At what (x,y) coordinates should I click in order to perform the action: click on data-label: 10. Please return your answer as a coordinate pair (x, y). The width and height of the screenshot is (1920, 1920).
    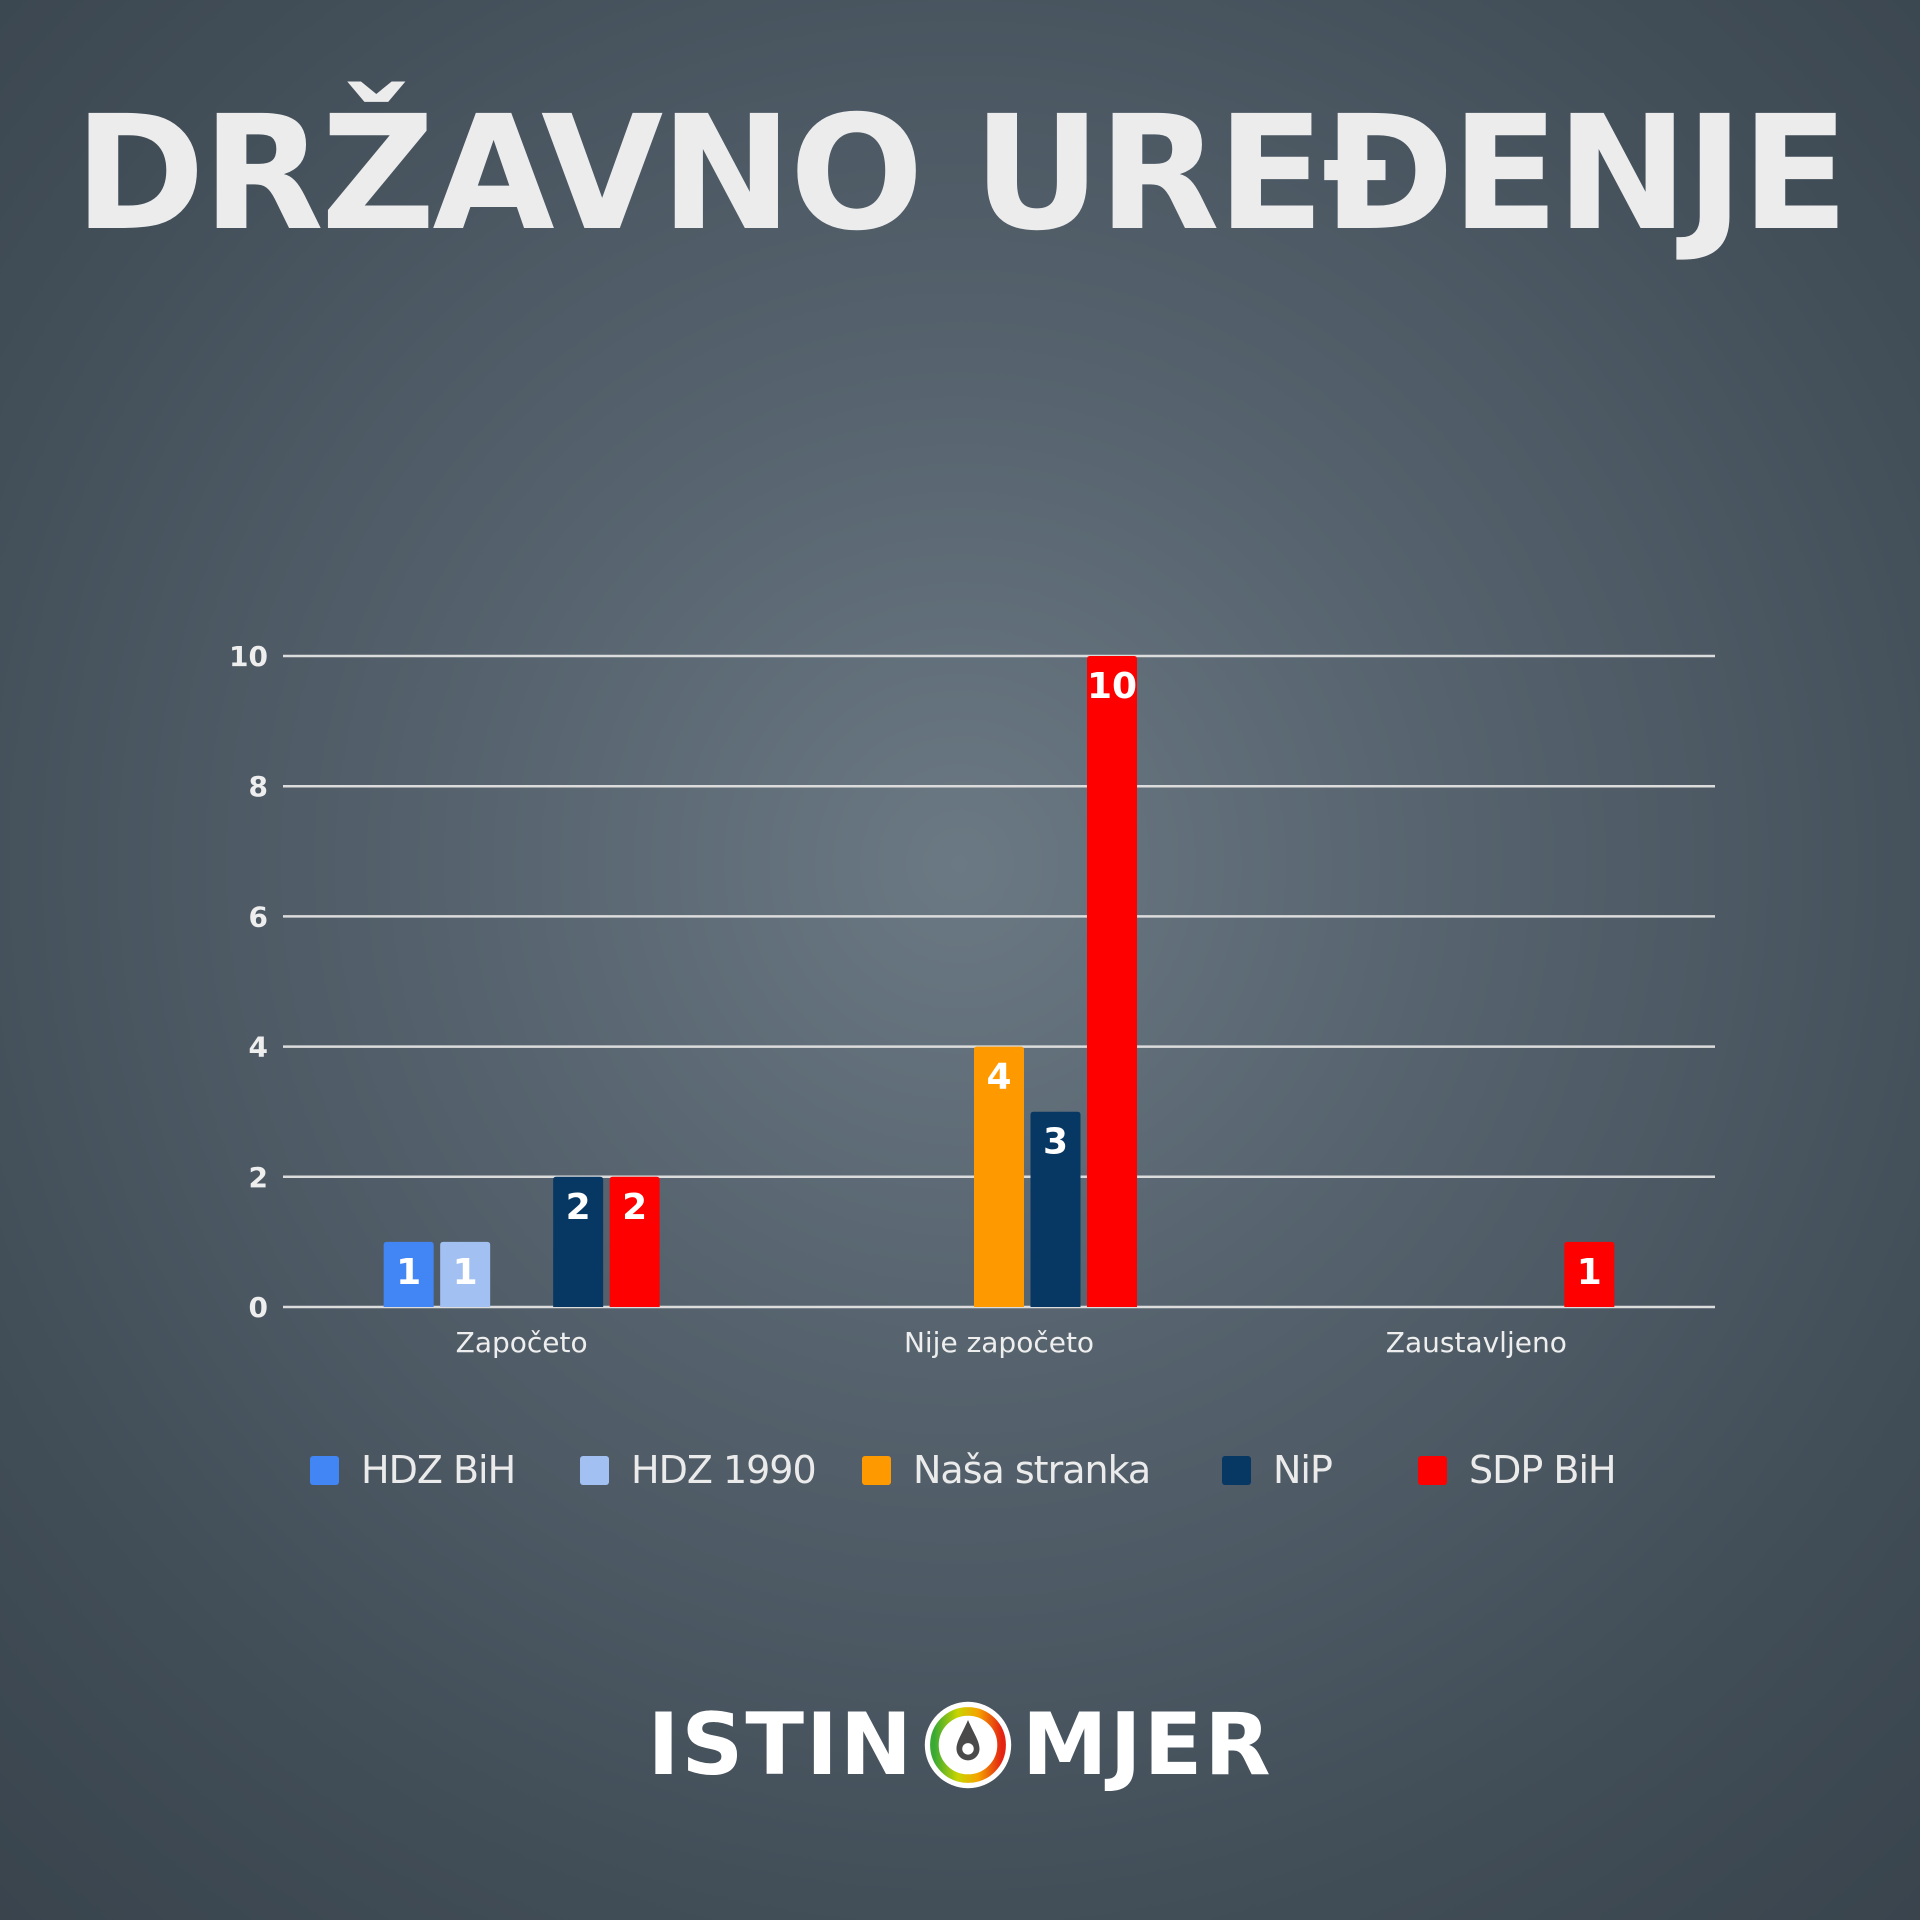
    Looking at the image, I should click on (1112, 686).